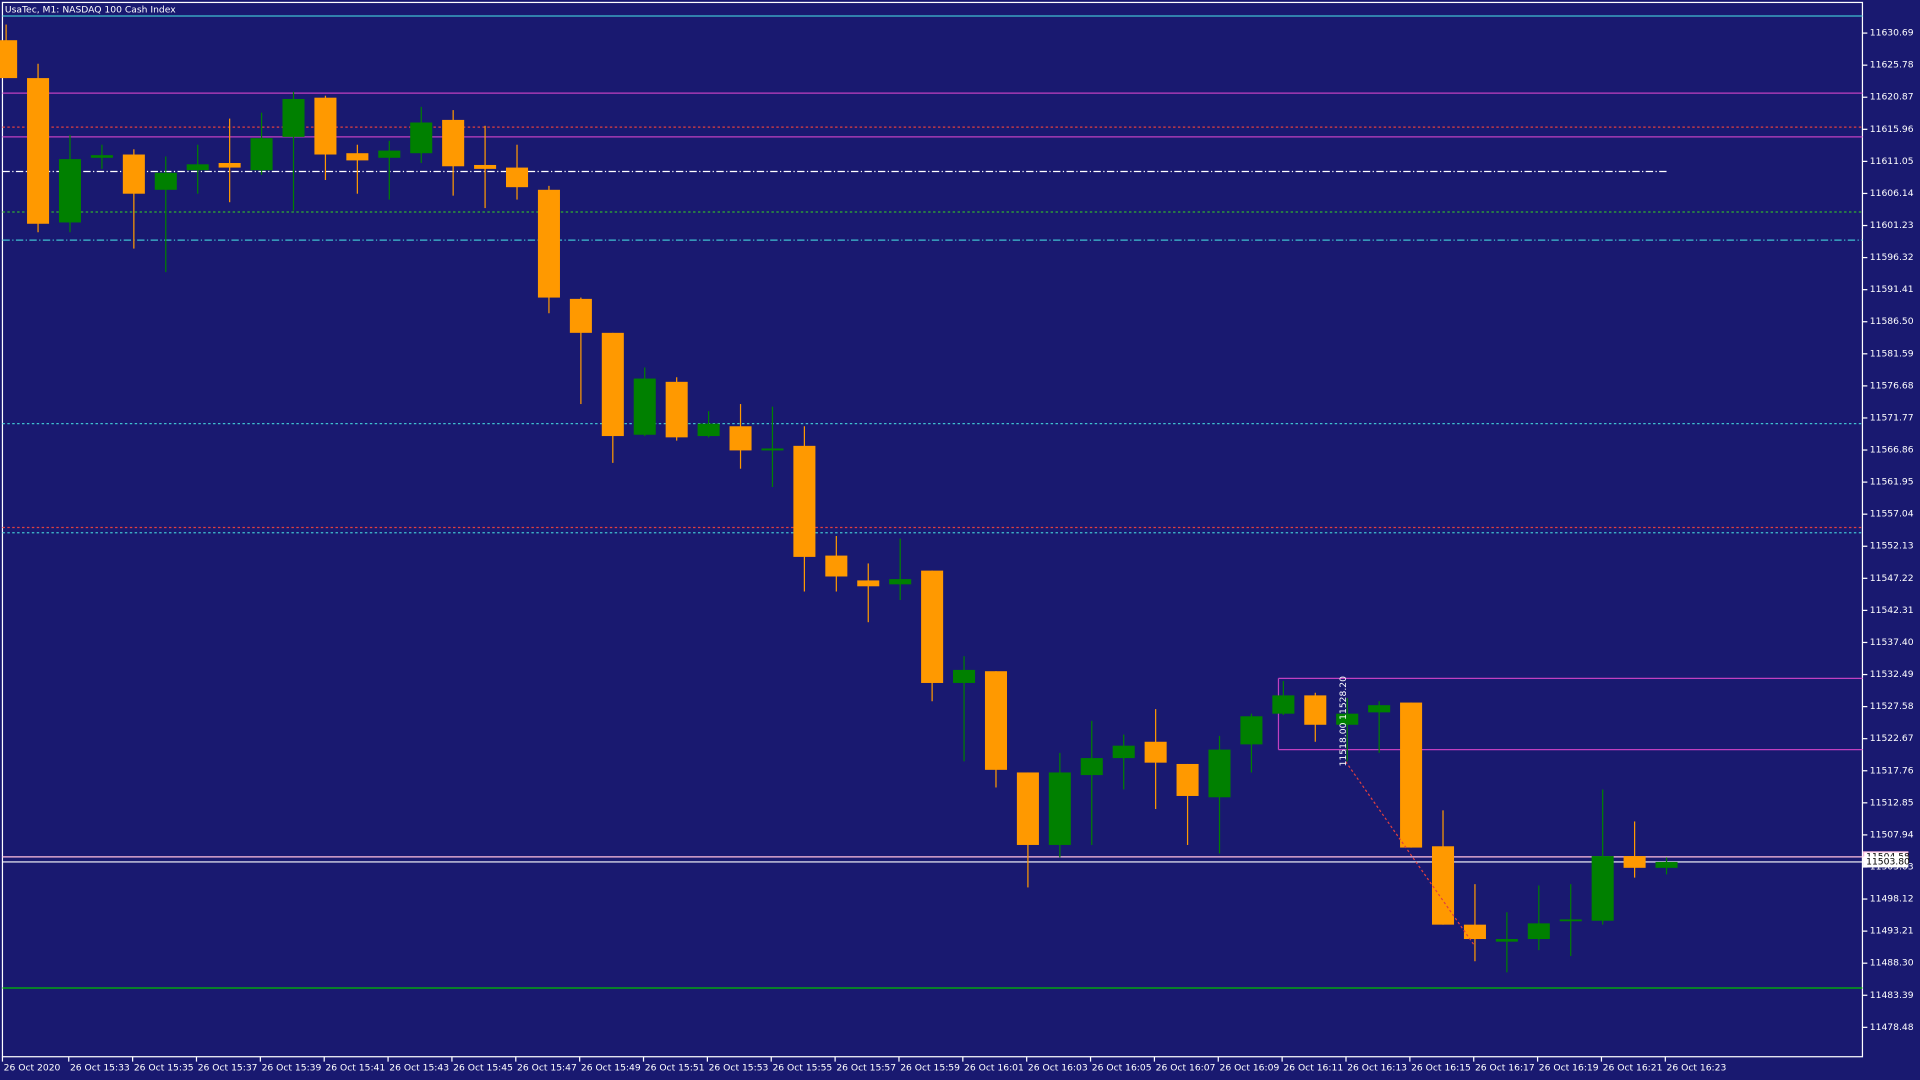 Image resolution: width=1920 pixels, height=1080 pixels. Describe the element at coordinates (1186, 1067) in the screenshot. I see `x-tick-label: 26 Oct 16:07` at that location.